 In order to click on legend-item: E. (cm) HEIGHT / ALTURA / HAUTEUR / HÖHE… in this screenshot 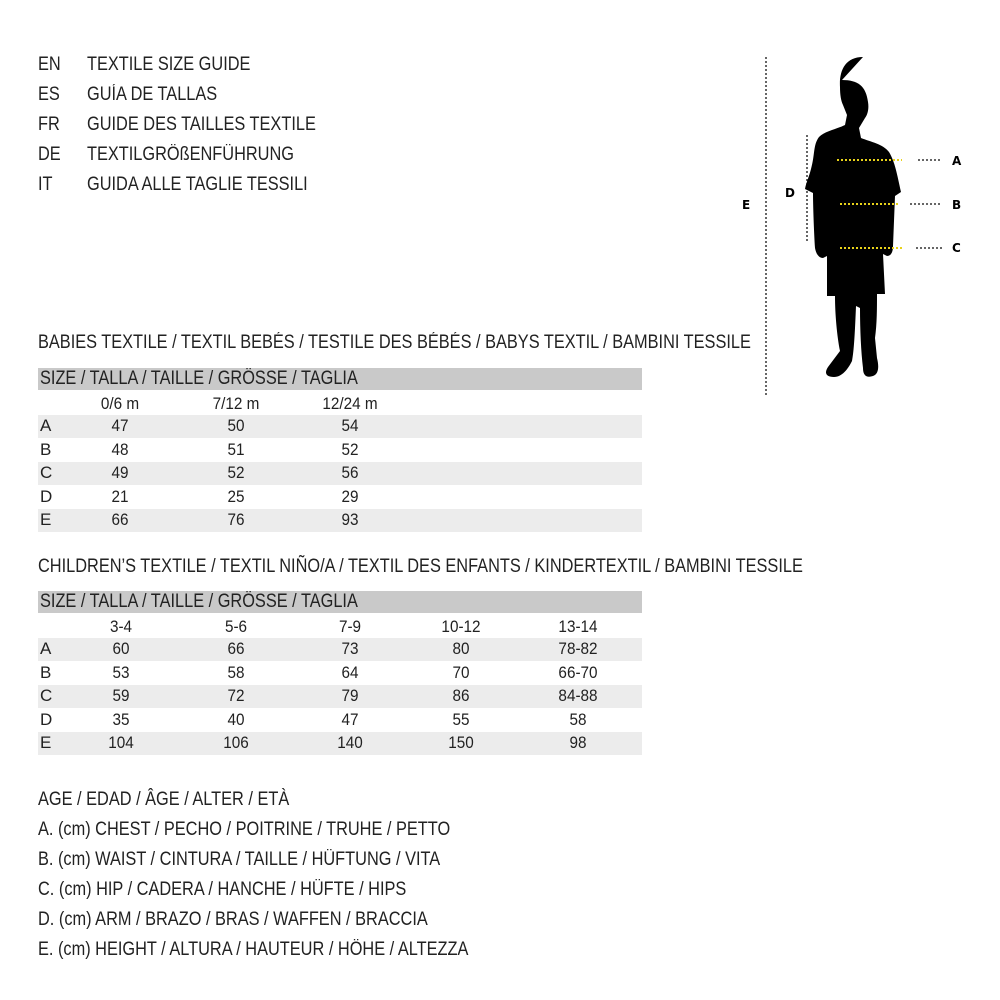, I will do `click(253, 949)`.